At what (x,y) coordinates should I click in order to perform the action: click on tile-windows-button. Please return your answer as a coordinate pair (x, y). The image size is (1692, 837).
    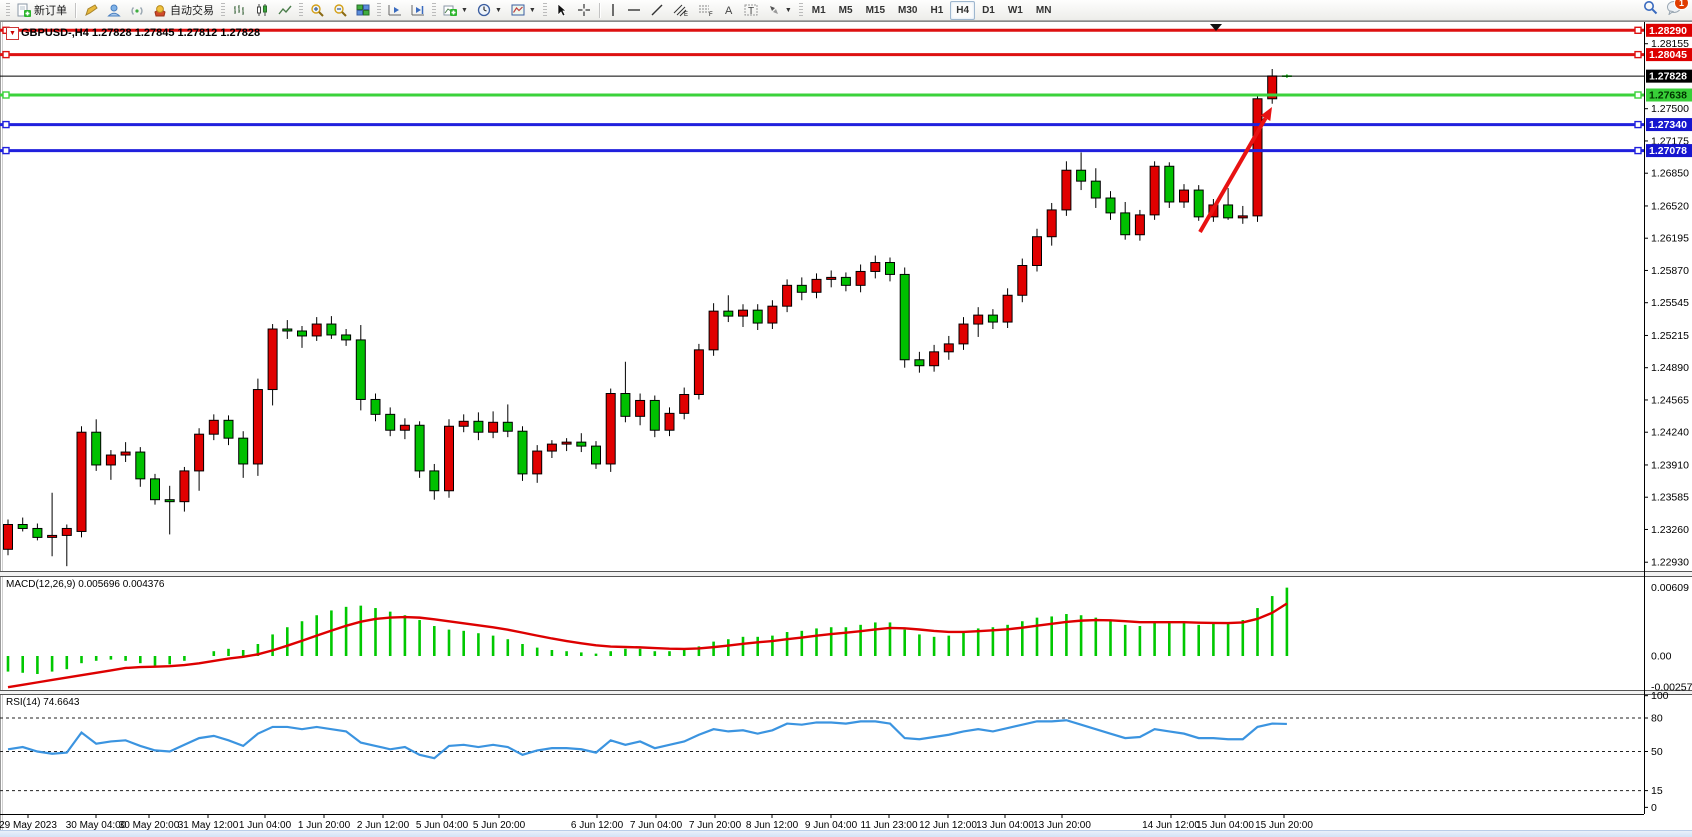
    Looking at the image, I should click on (363, 10).